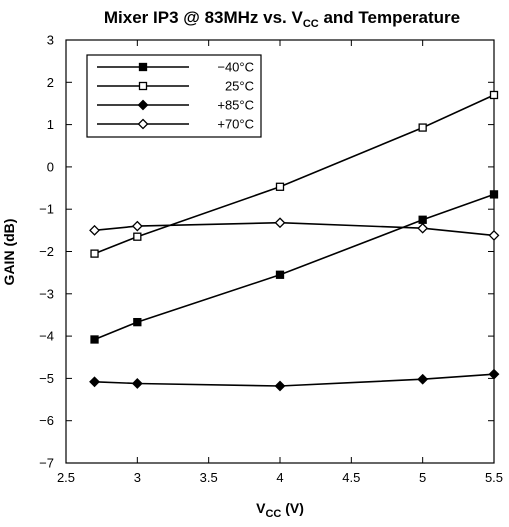 The width and height of the screenshot is (509, 527). Describe the element at coordinates (46, 209) in the screenshot. I see `y-tick-label: −1` at that location.